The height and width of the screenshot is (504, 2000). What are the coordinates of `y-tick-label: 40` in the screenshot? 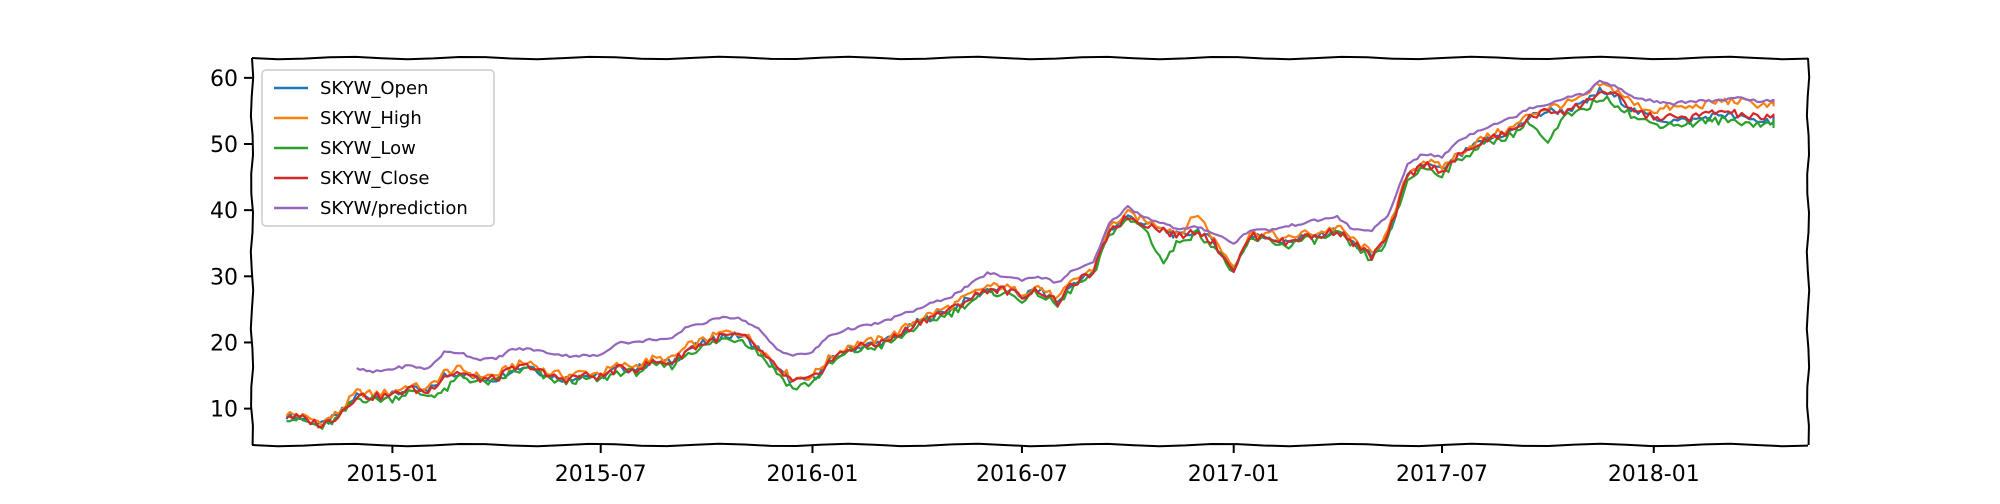 It's located at (224, 211).